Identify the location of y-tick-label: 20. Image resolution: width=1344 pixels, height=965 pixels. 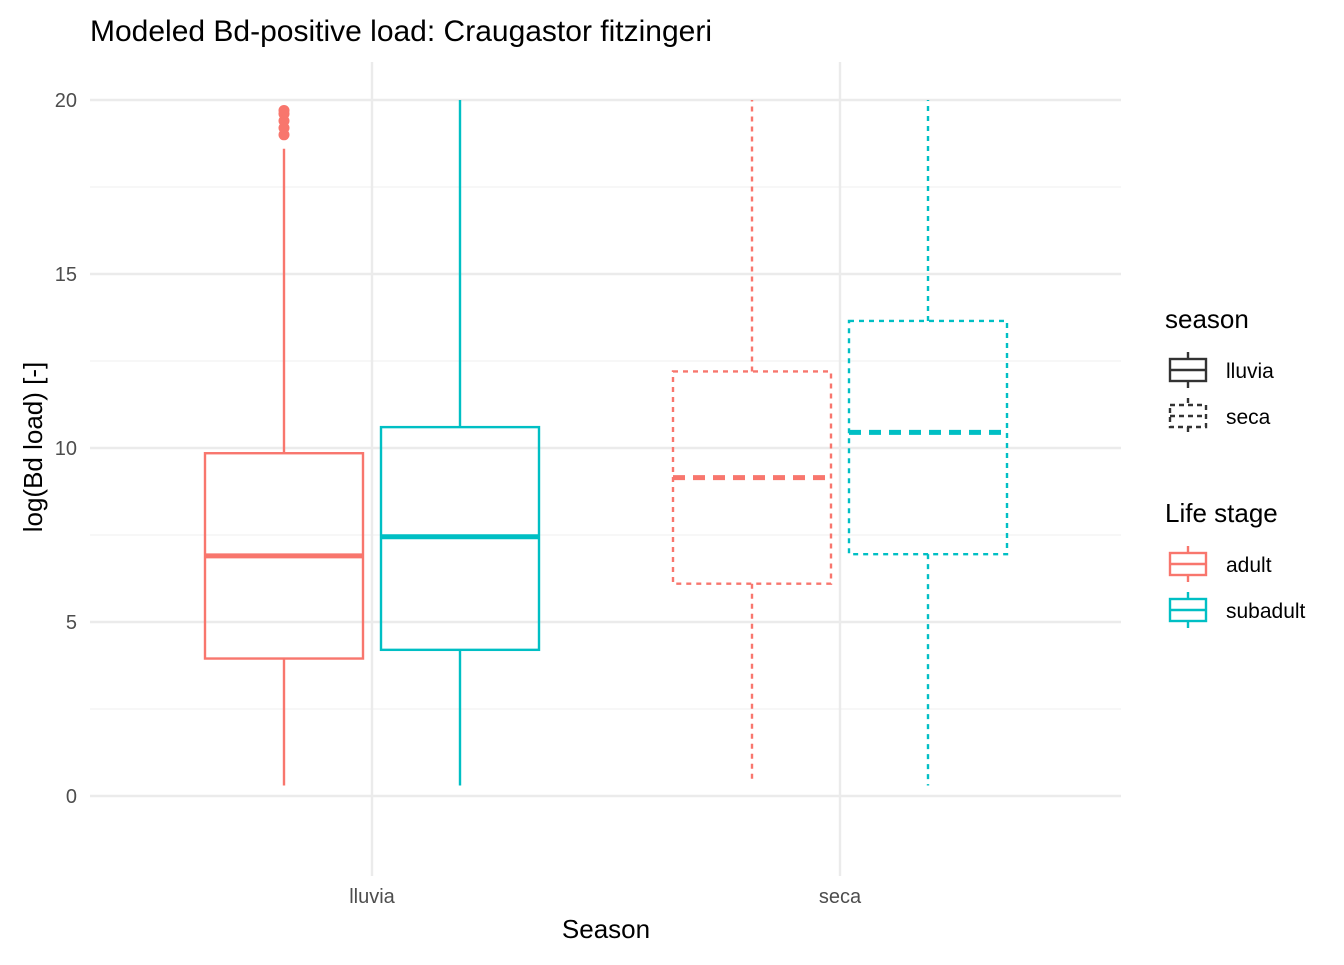
(66, 101).